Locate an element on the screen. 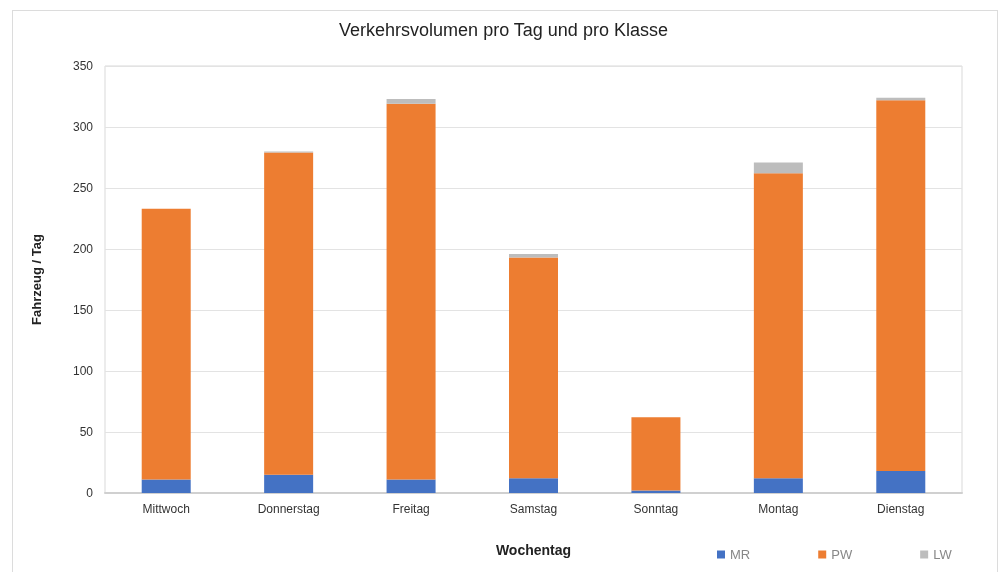 The image size is (1007, 572). y-axis-title: Fahrzeug / Tag is located at coordinates (36, 279).